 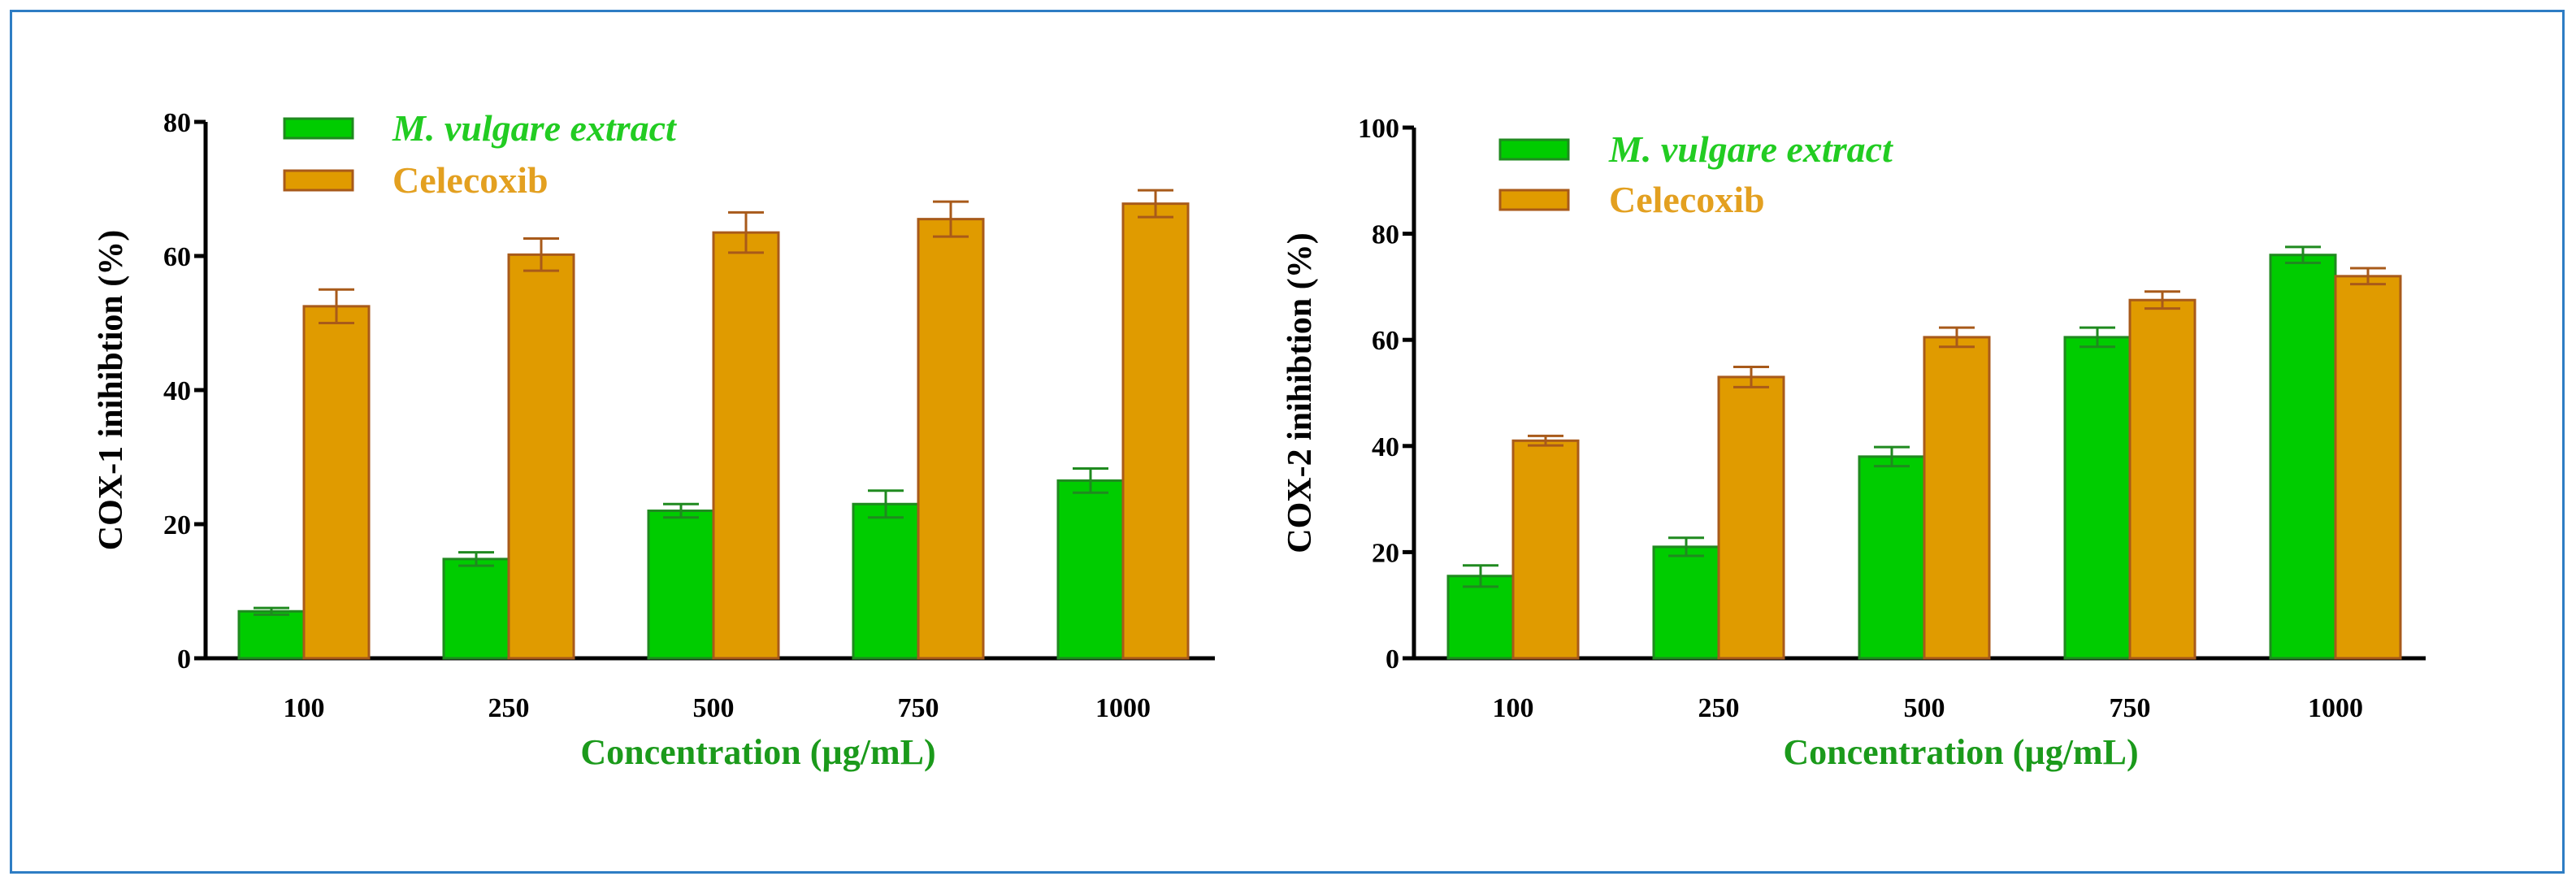 What do you see at coordinates (1300, 392) in the screenshot?
I see `y-axis-title: COX-2 inihibtion (%)` at bounding box center [1300, 392].